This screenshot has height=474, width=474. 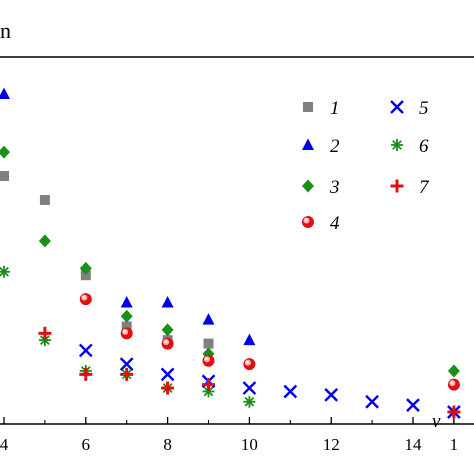 I want to click on x-tick-label: 10, so click(x=249, y=444).